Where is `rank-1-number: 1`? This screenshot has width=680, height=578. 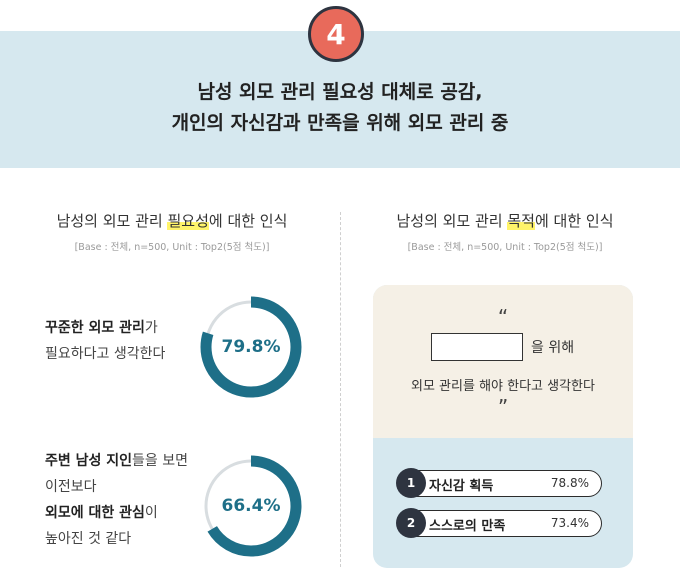 rank-1-number: 1 is located at coordinates (411, 483).